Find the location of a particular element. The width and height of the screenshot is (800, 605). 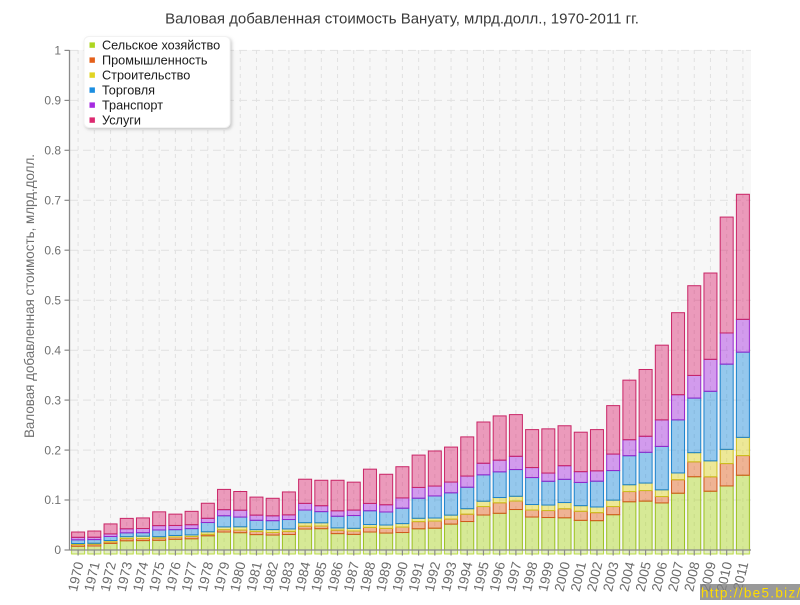

svg-text: 0.3 is located at coordinates (52, 400).